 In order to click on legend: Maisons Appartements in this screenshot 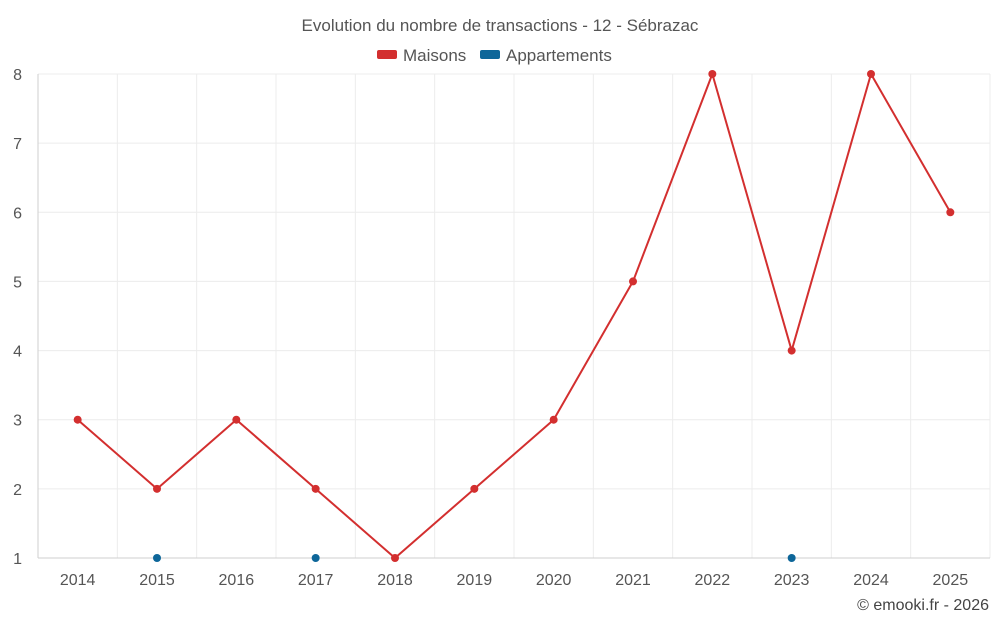, I will do `click(494, 55)`.